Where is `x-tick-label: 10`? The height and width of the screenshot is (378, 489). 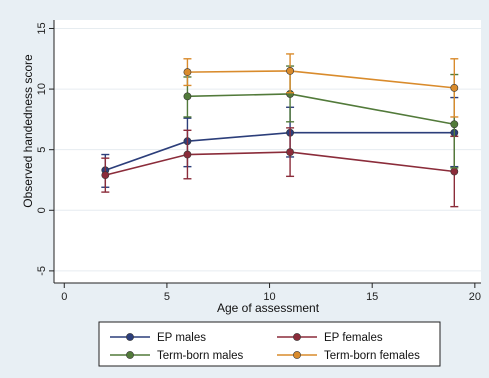 x-tick-label: 10 is located at coordinates (269, 297).